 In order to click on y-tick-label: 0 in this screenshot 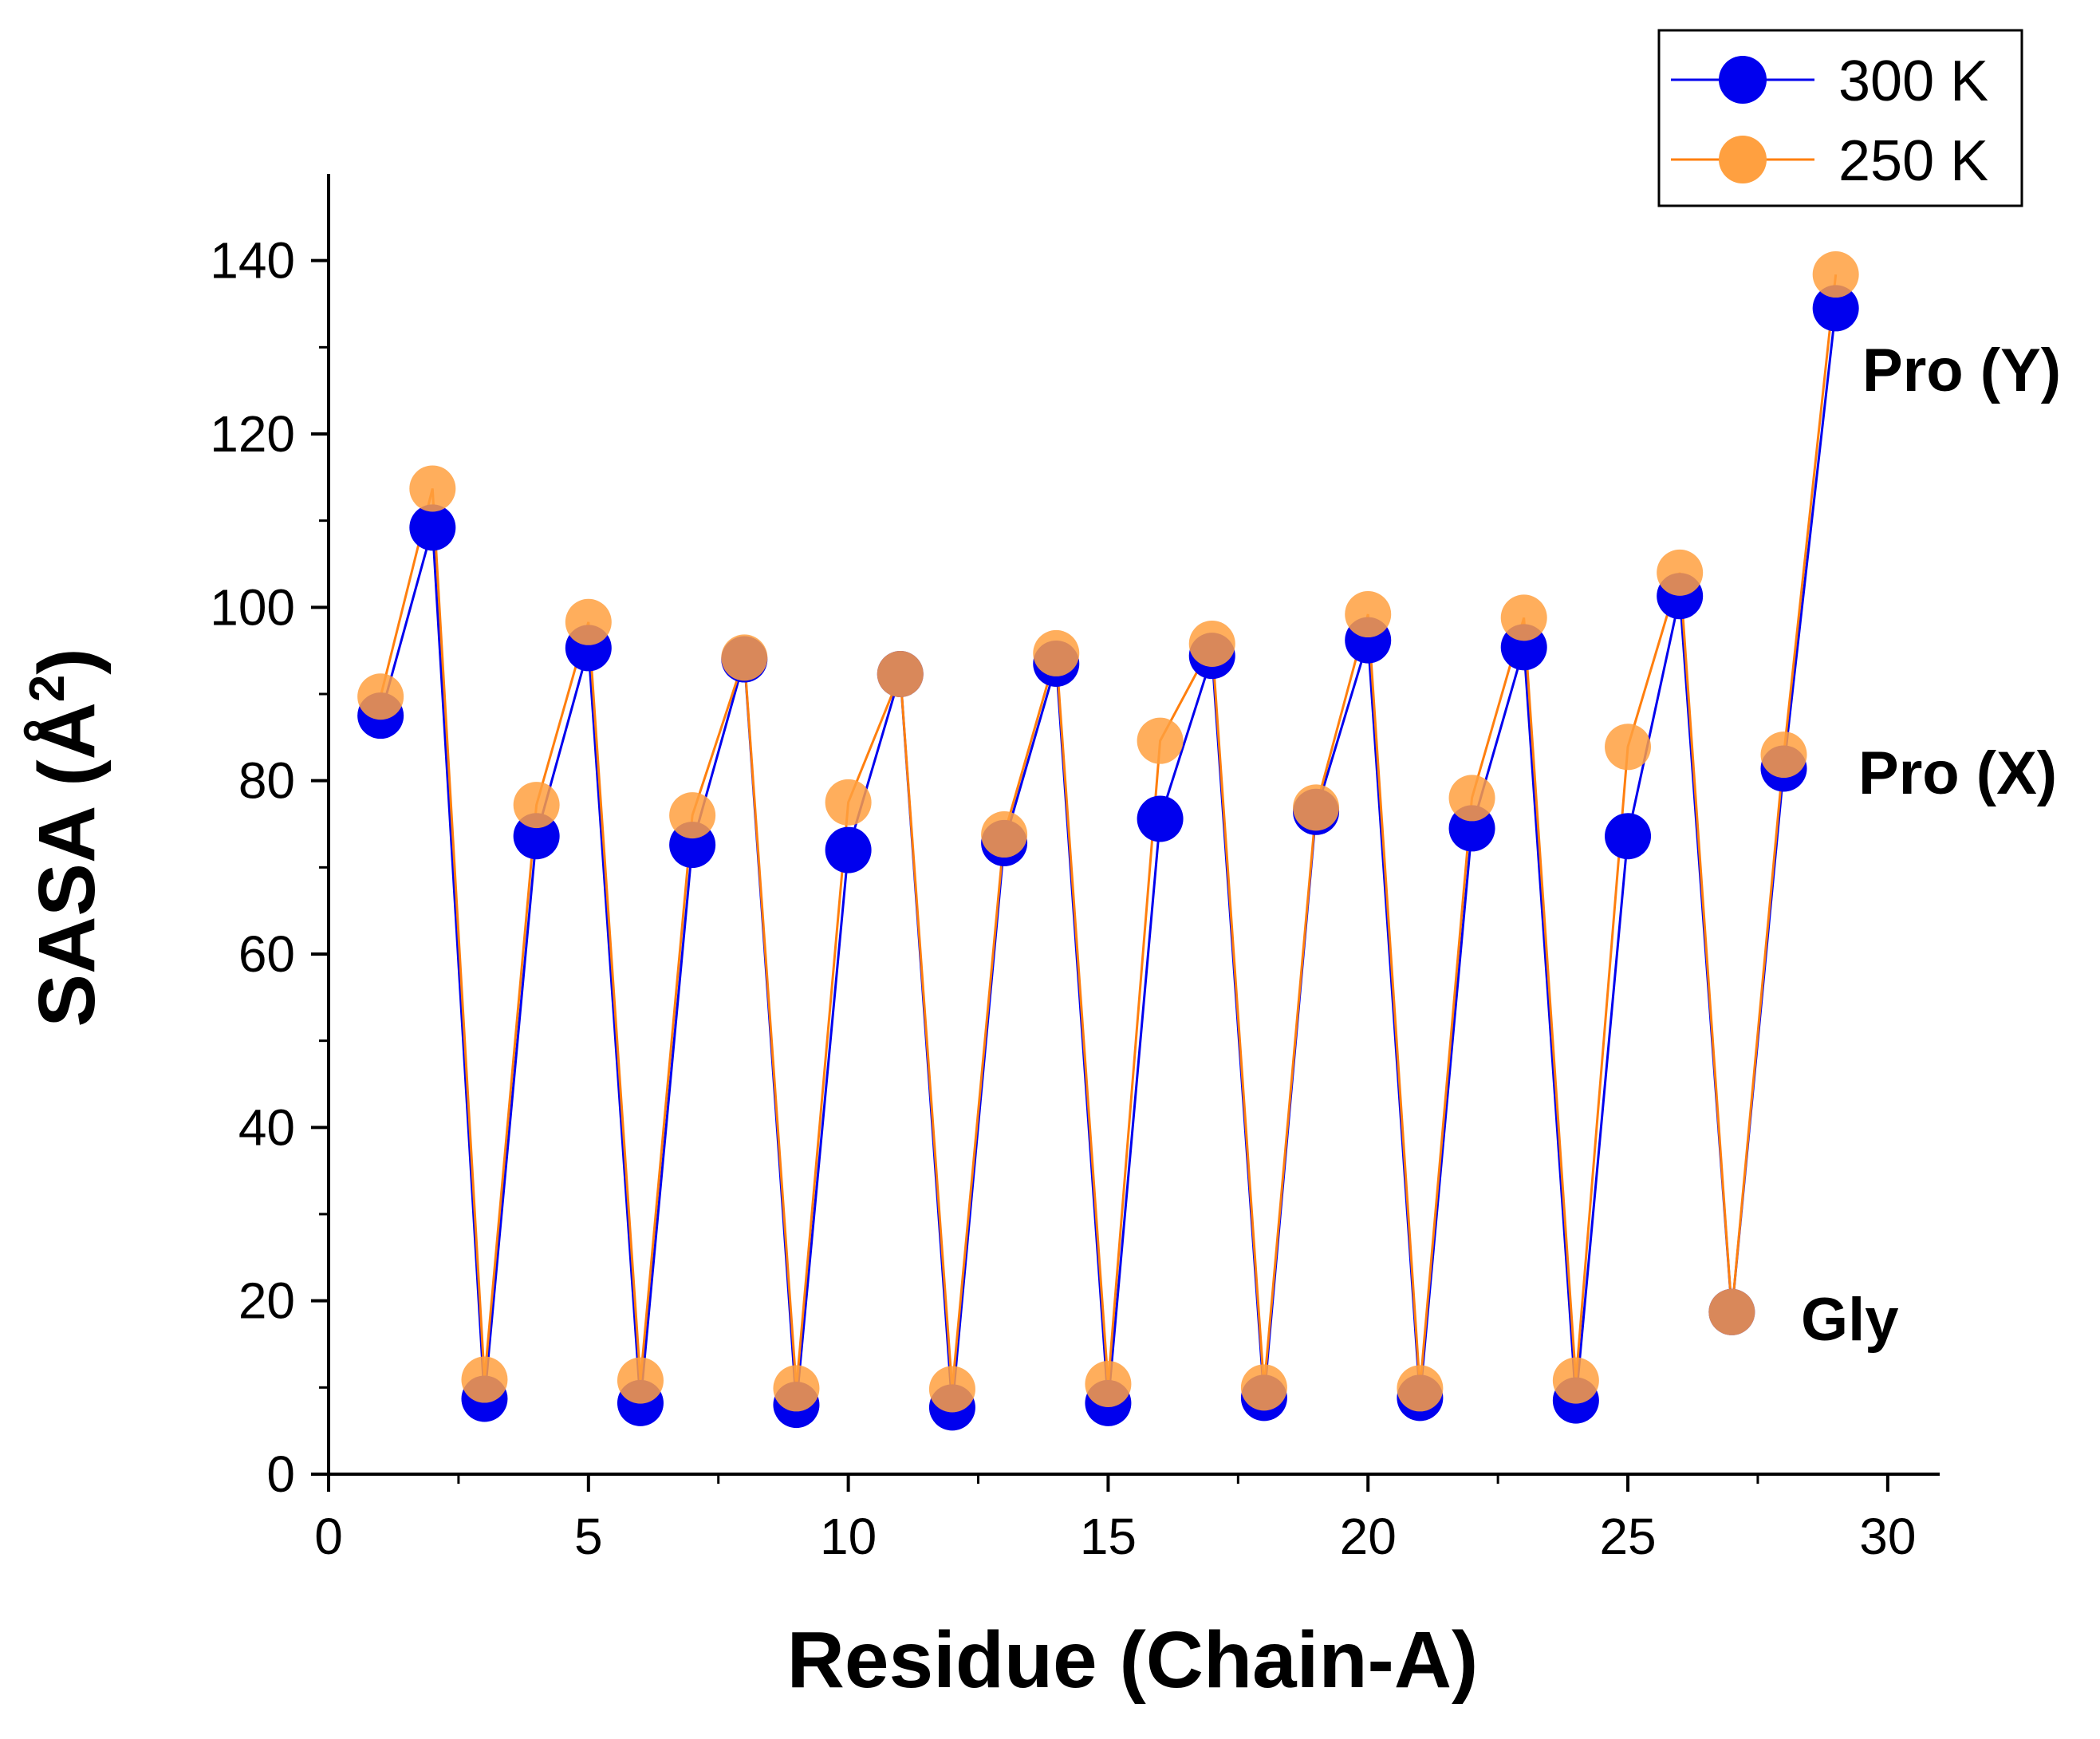, I will do `click(280, 1474)`.